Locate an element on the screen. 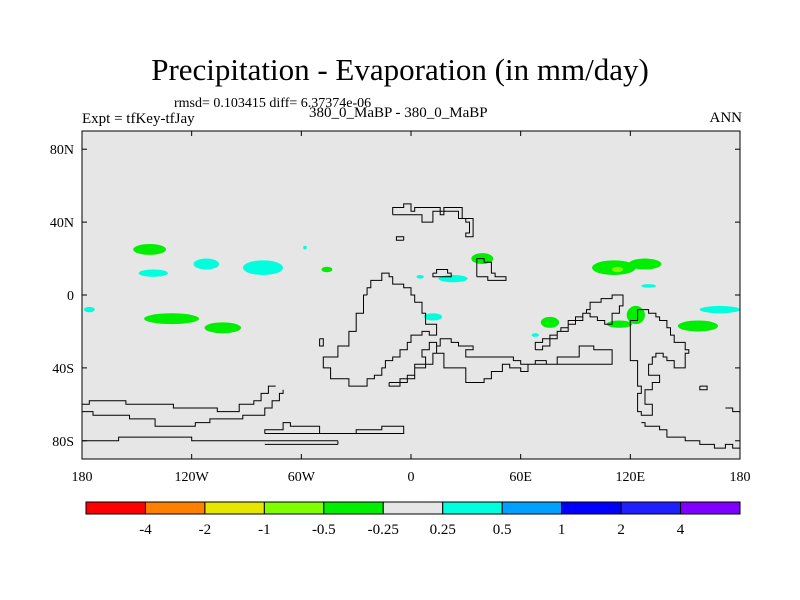  x-tick-label: 120E is located at coordinates (631, 477).